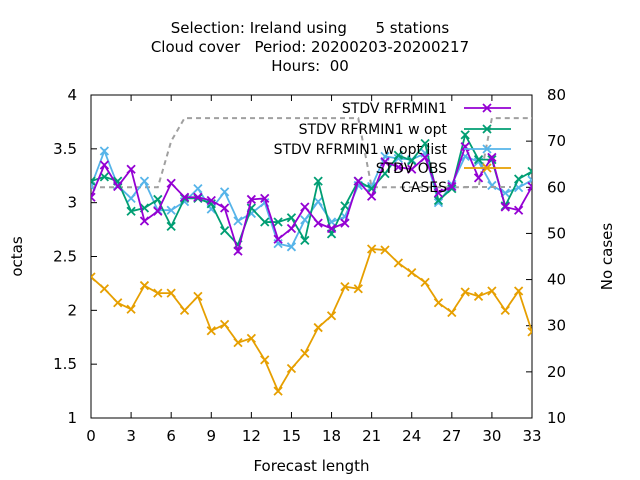 The image size is (640, 480). I want to click on legend-marker, so click(487, 149).